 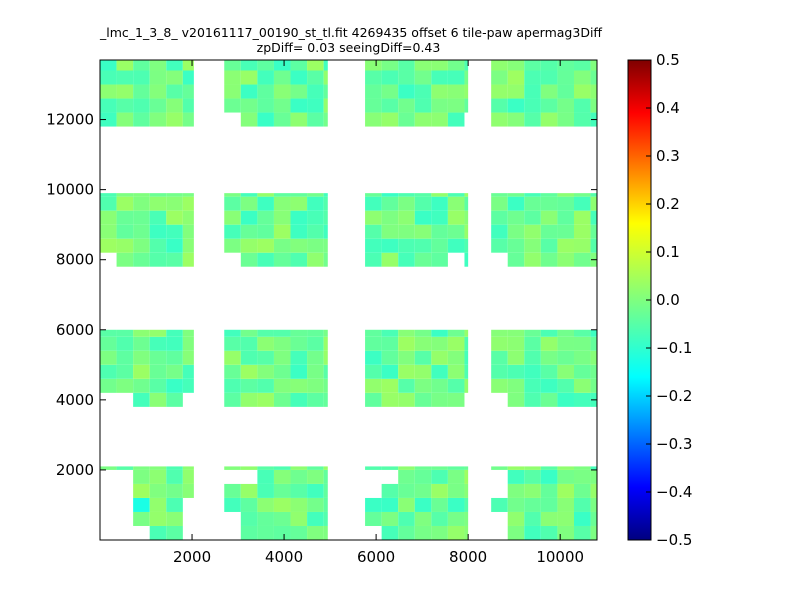 What do you see at coordinates (560, 557) in the screenshot?
I see `x-tick-label: 10000` at bounding box center [560, 557].